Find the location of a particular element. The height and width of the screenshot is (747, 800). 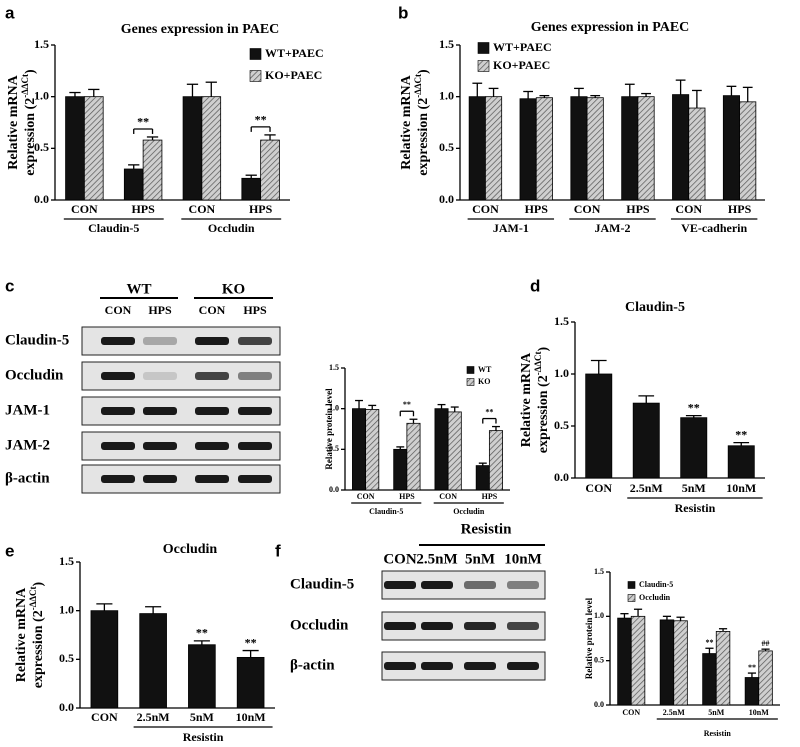

group-label: KO is located at coordinates (233, 289).